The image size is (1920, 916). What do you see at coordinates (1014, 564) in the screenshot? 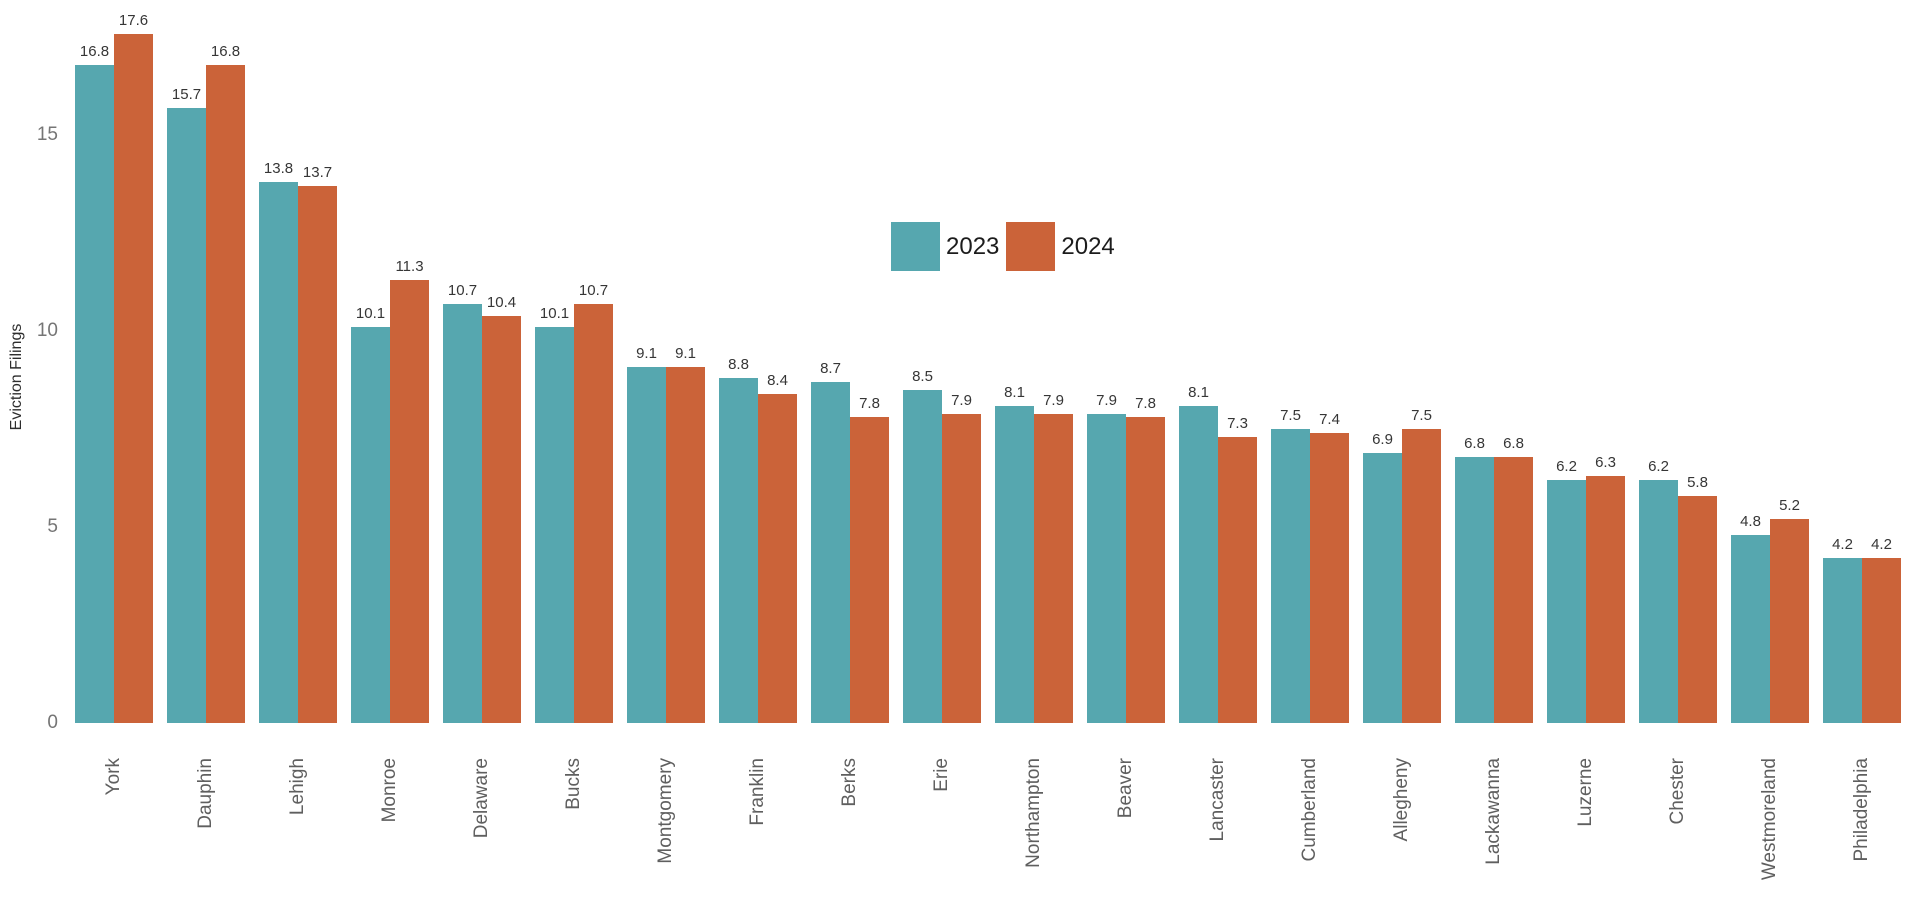
I see `bar-2023-northampton` at bounding box center [1014, 564].